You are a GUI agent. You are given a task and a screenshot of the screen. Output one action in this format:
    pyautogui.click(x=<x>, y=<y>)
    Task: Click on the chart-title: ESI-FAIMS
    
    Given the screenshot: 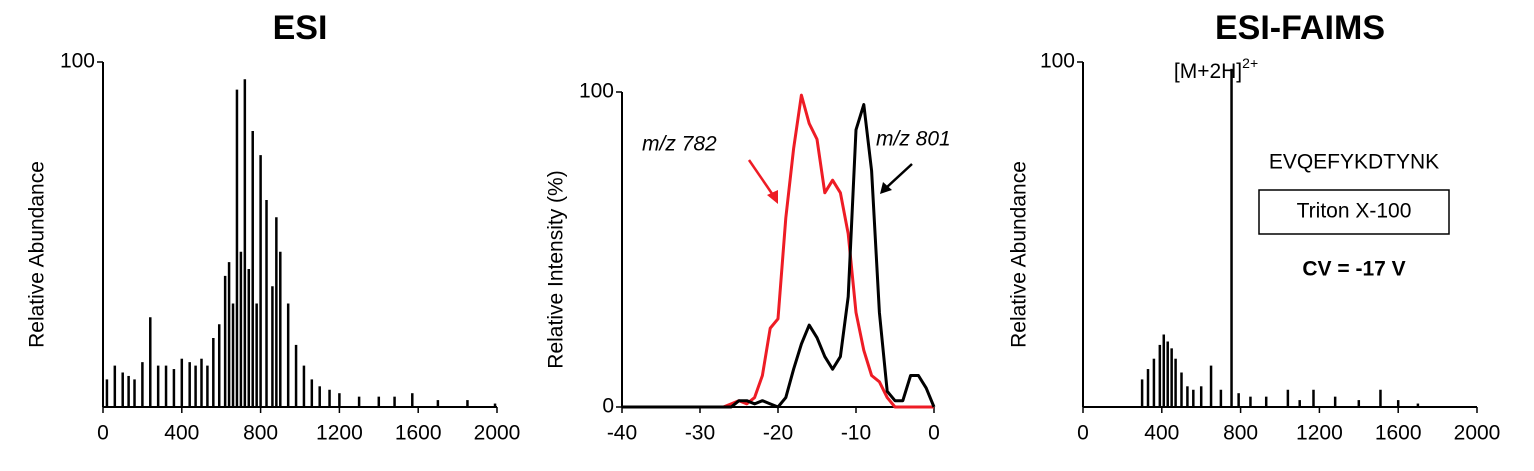 What is the action you would take?
    pyautogui.click(x=1300, y=28)
    